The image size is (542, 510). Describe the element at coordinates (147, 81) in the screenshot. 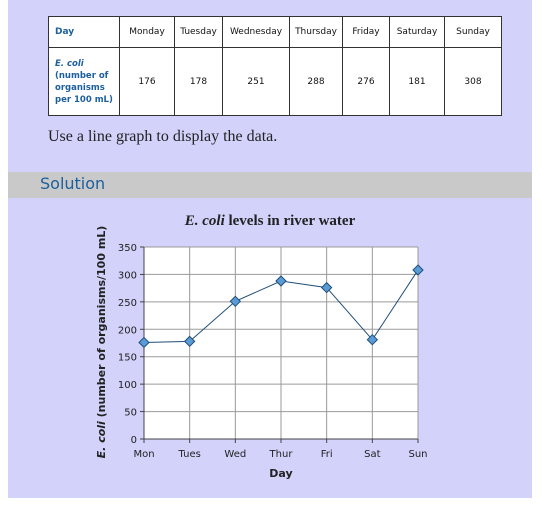

I see `table-value-cell: 176` at that location.